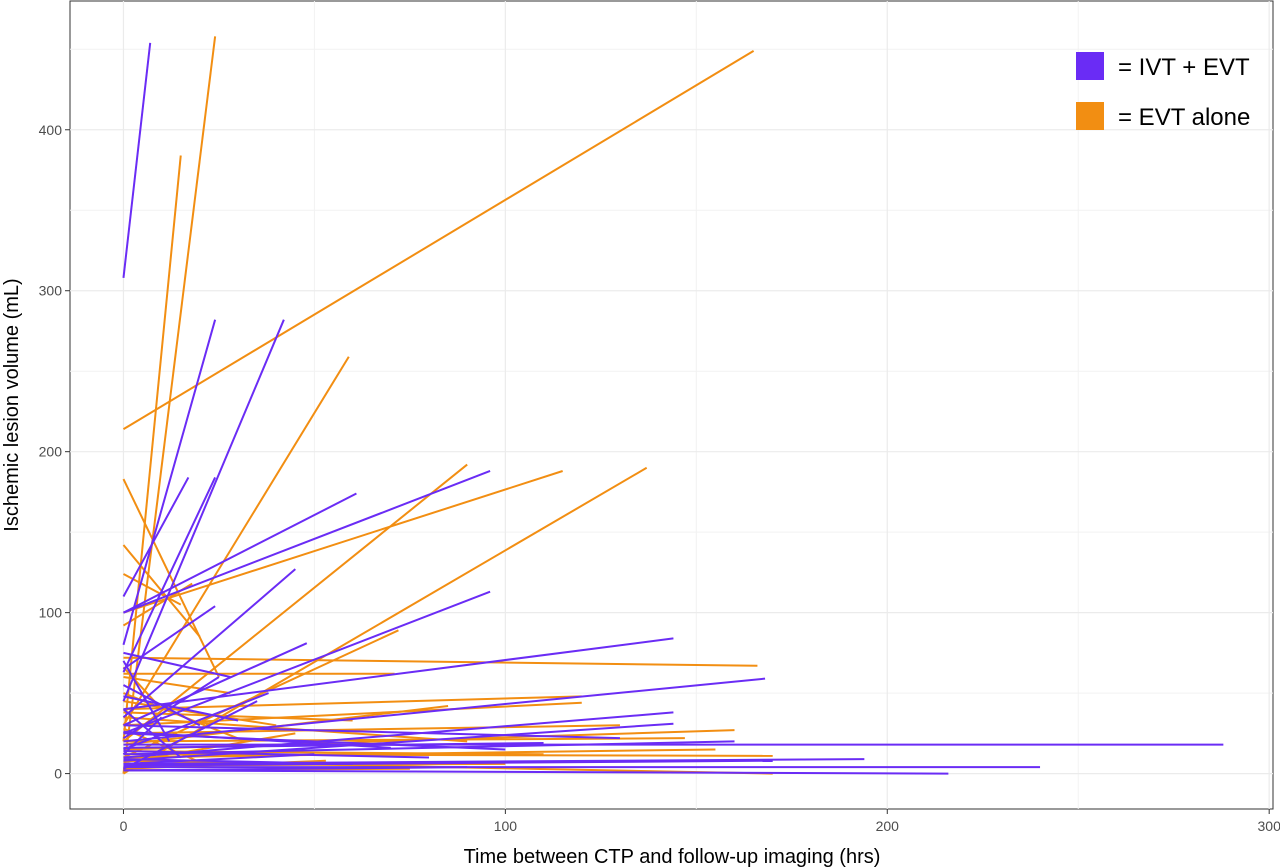 The height and width of the screenshot is (868, 1280). I want to click on y-tick-label: 0, so click(58, 774).